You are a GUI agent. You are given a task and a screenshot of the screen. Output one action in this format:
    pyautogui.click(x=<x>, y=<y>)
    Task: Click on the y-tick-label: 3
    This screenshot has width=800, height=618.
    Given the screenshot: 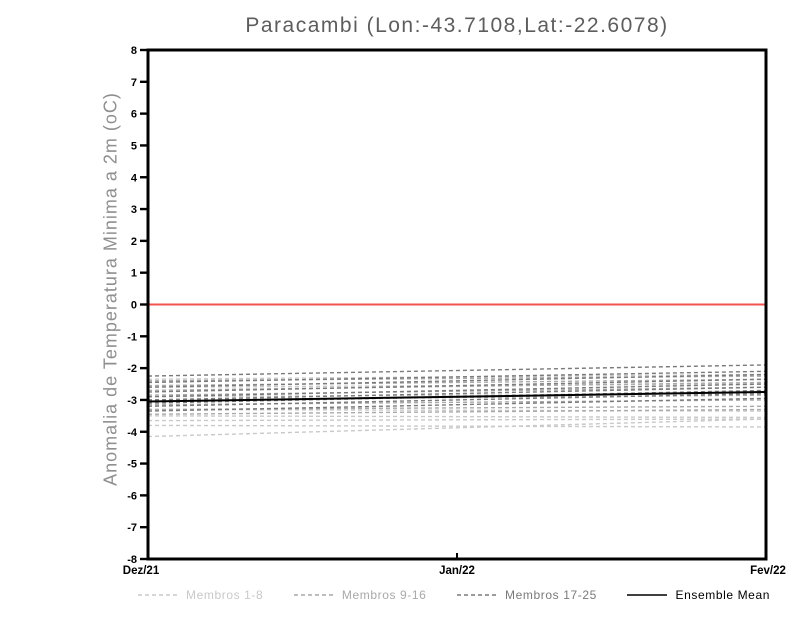 What is the action you would take?
    pyautogui.click(x=134, y=210)
    